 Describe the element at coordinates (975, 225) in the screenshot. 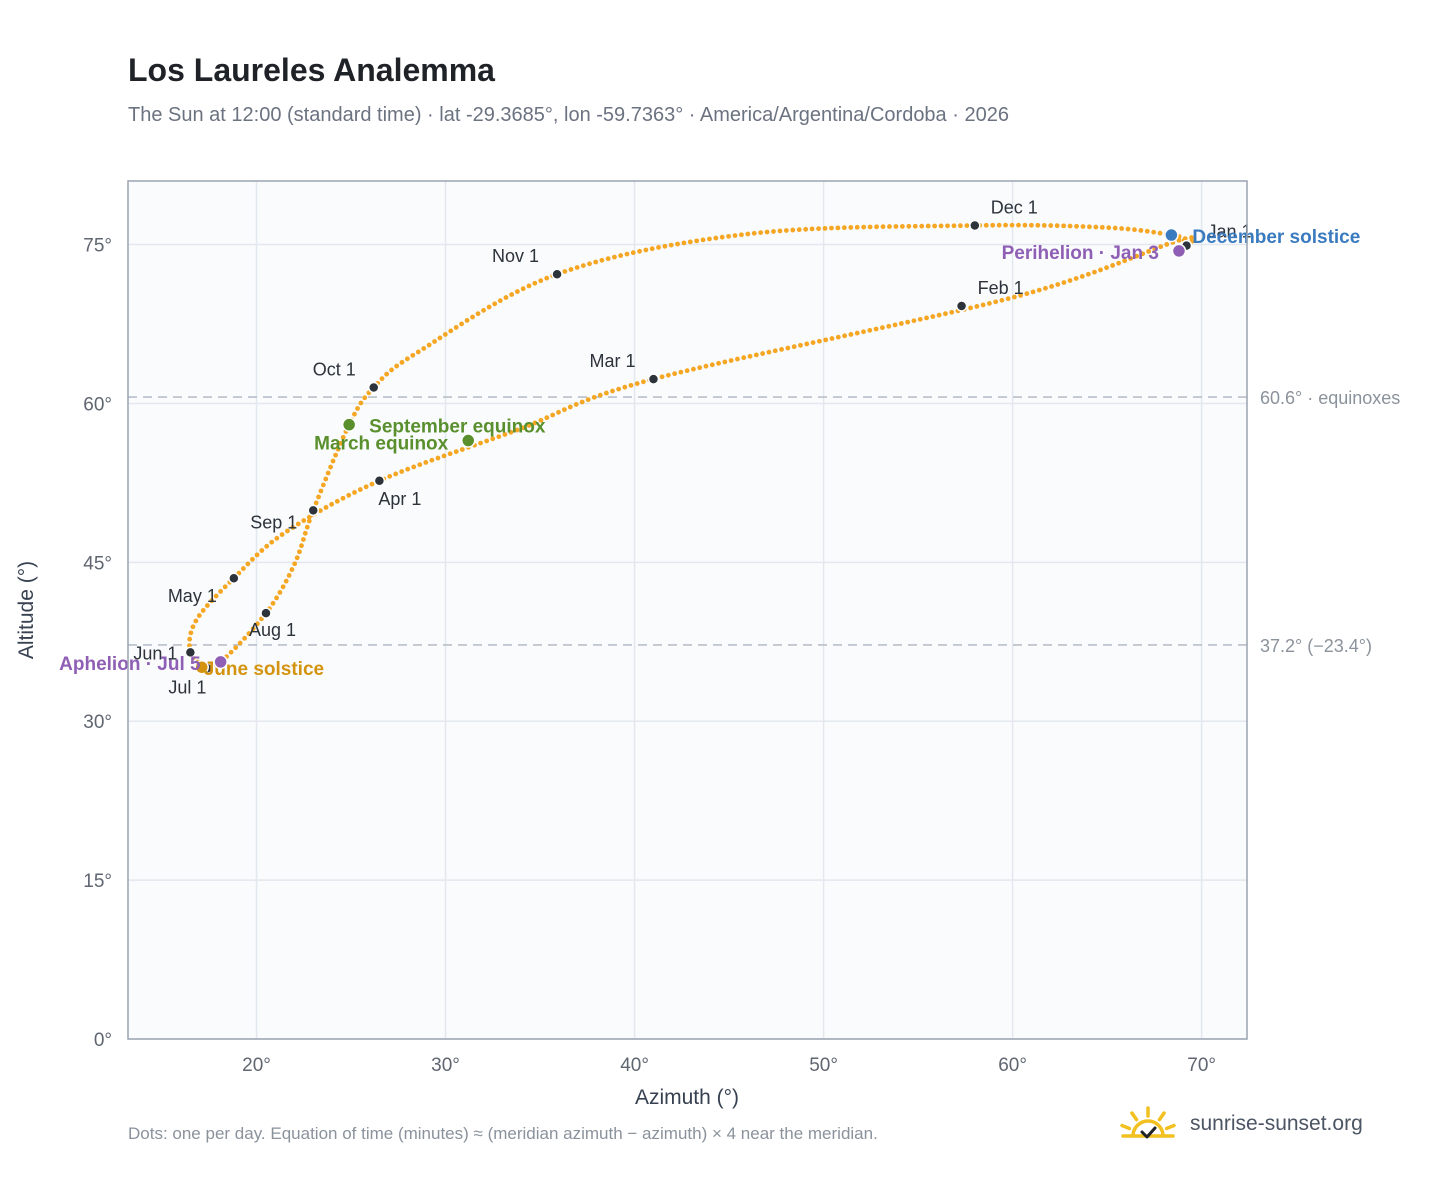

I see `month-dot` at that location.